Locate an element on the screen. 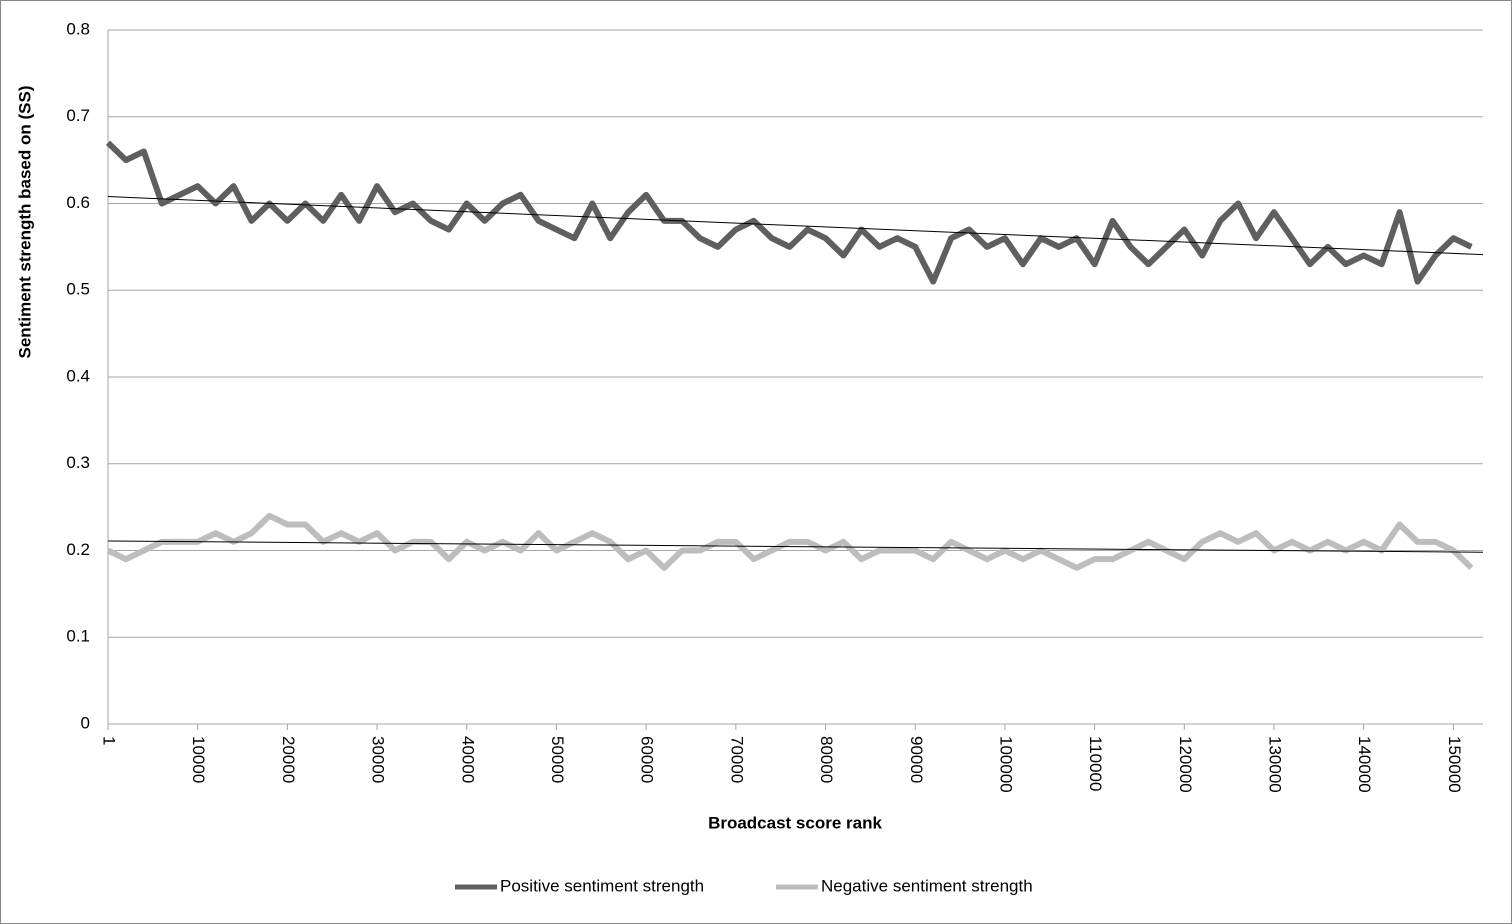 This screenshot has height=924, width=1512. x-tick-label: 40000 is located at coordinates (467, 759).